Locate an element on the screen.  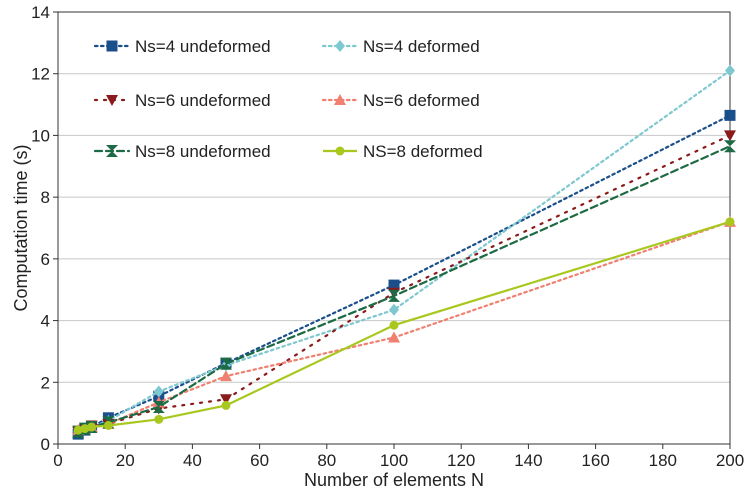
legend-item: Ns=6 undeformed is located at coordinates (182, 100).